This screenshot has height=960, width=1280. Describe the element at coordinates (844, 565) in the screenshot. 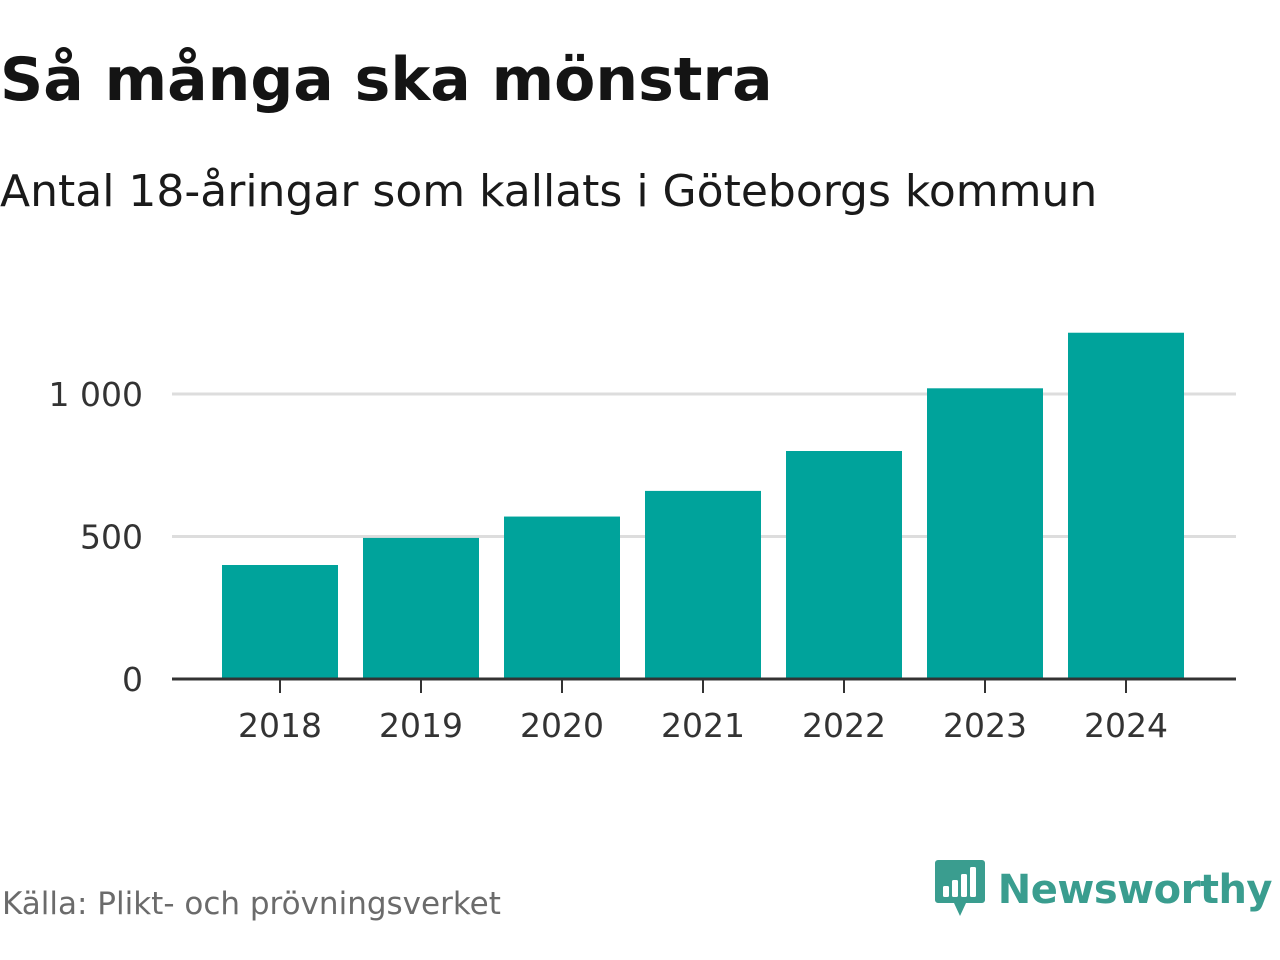

I see `bar-2022` at that location.